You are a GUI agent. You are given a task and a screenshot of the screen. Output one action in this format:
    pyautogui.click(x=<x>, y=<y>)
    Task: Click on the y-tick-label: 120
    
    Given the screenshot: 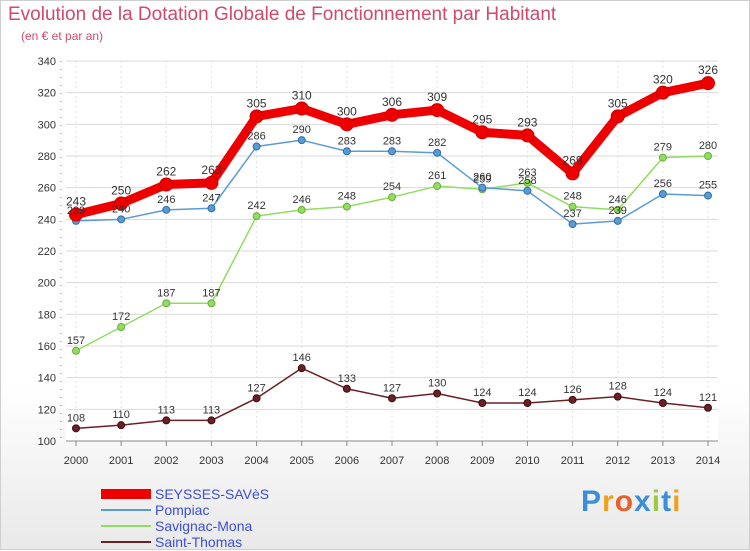 What is the action you would take?
    pyautogui.click(x=47, y=410)
    